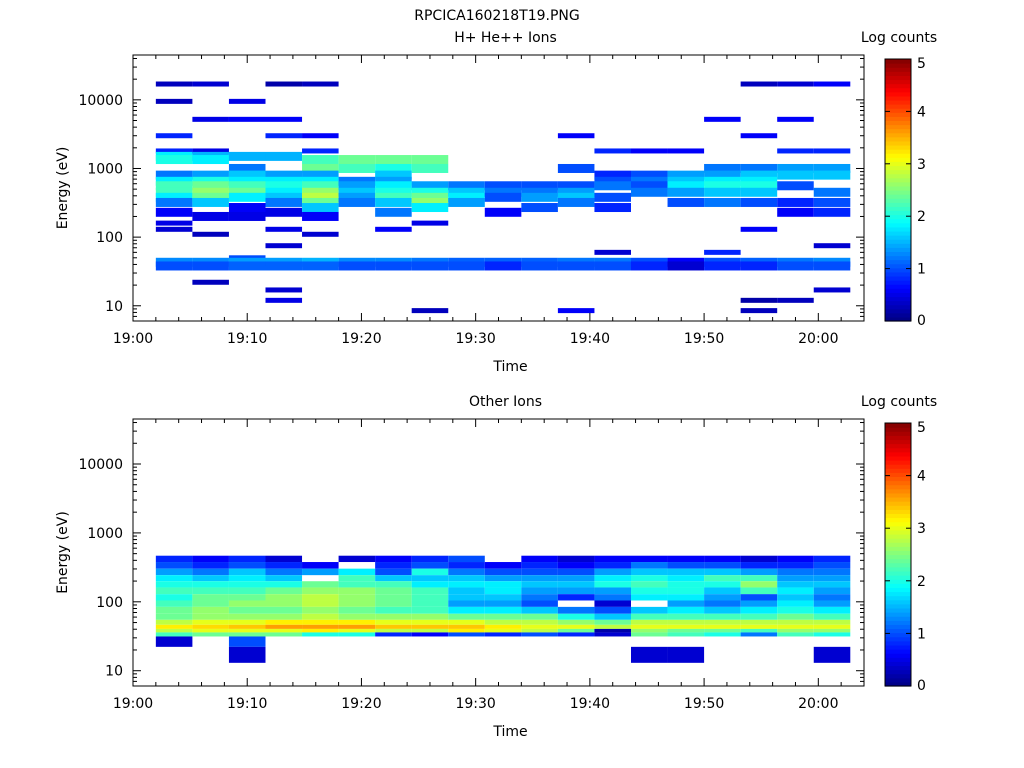 The width and height of the screenshot is (1024, 768). Describe the element at coordinates (899, 402) in the screenshot. I see `colorbar-label: Log counts` at that location.